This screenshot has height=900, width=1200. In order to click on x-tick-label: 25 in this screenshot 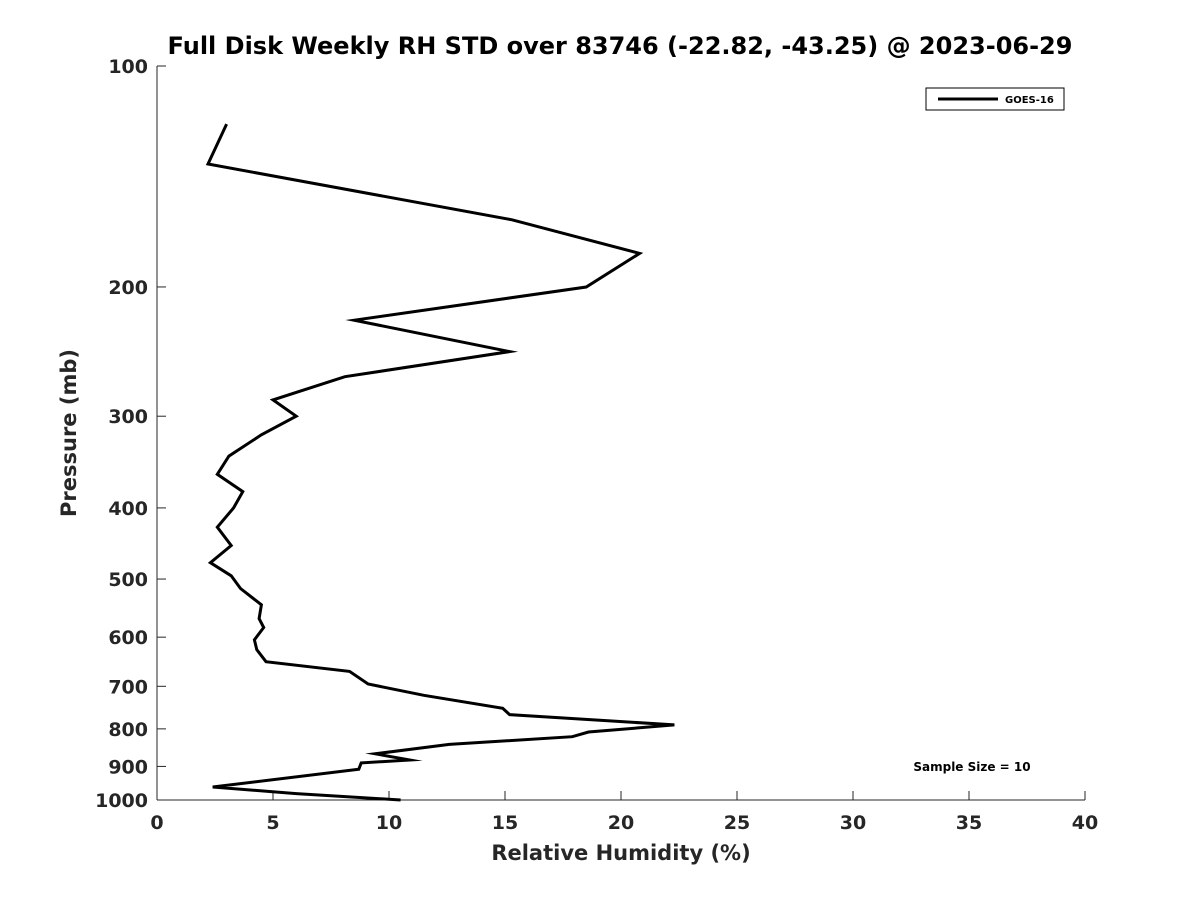, I will do `click(737, 823)`.